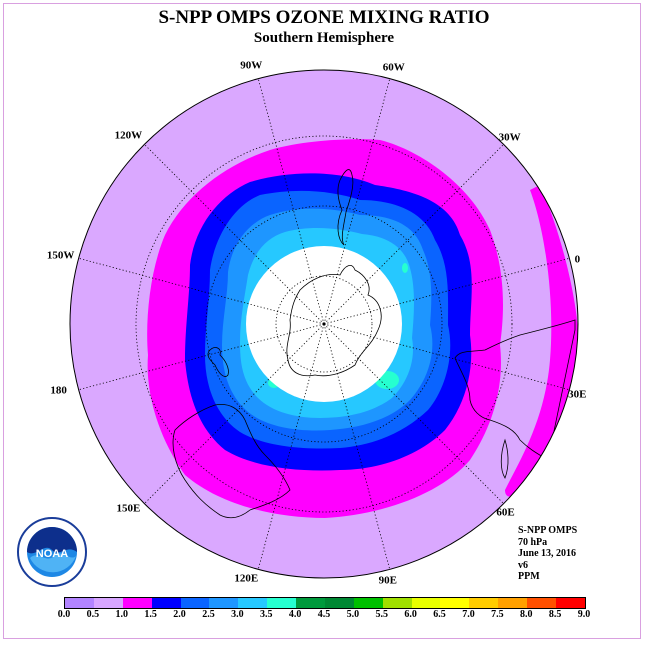  What do you see at coordinates (93, 614) in the screenshot?
I see `colorbar-tick-label: 0.5` at bounding box center [93, 614].